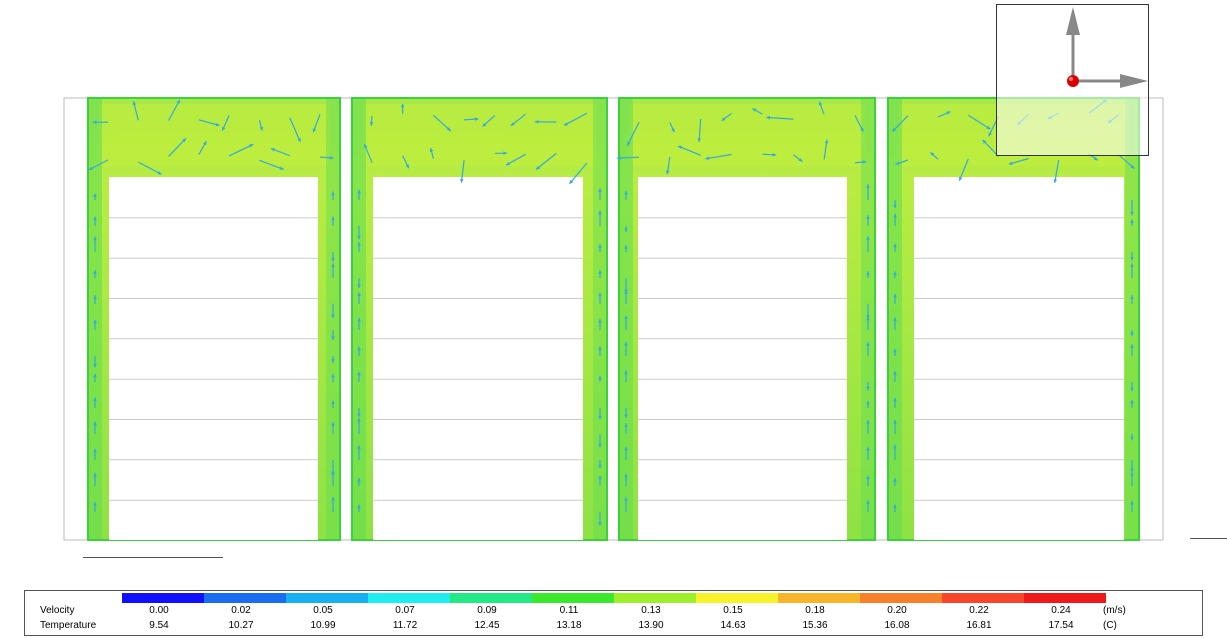 This screenshot has height=638, width=1227. What do you see at coordinates (1110, 625) in the screenshot?
I see `temperature-unit: (C)` at bounding box center [1110, 625].